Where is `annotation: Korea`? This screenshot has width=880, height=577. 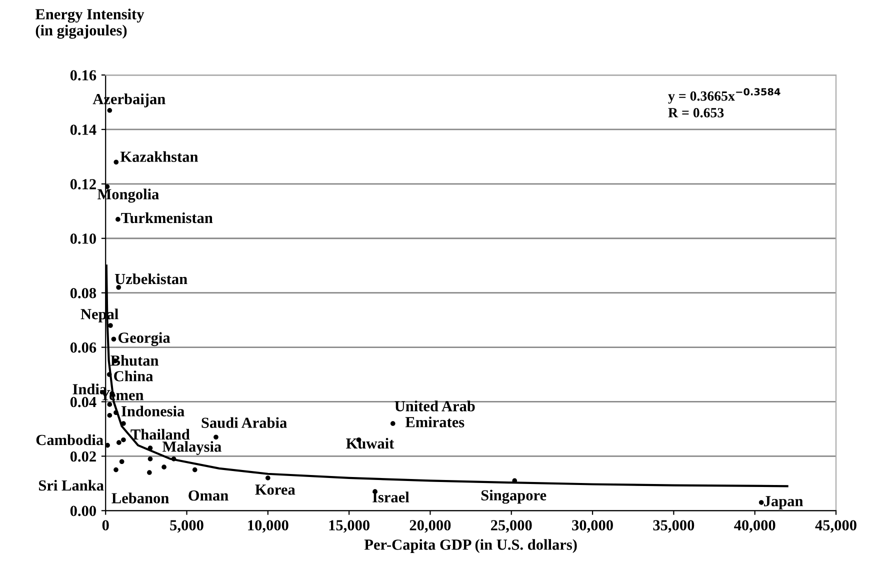 annotation: Korea is located at coordinates (275, 489).